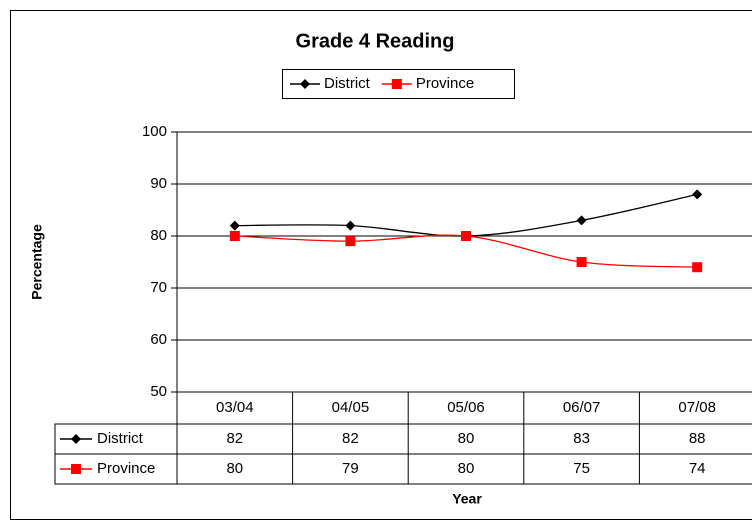 This screenshot has height=522, width=752. Describe the element at coordinates (445, 83) in the screenshot. I see `legend-label: Province` at that location.